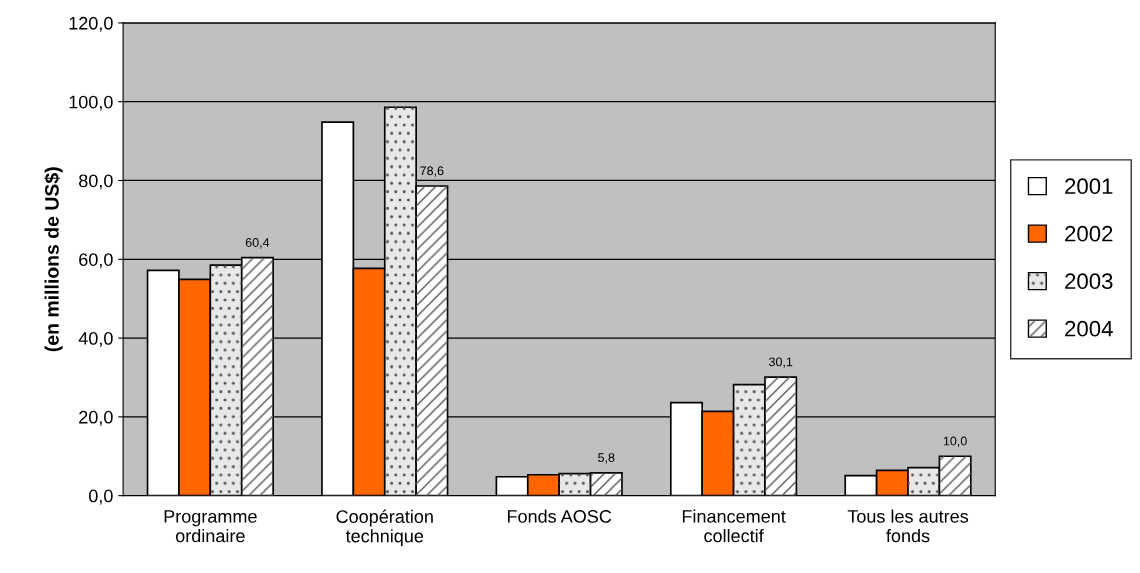 The image size is (1140, 573). What do you see at coordinates (432, 171) in the screenshot?
I see `data-label: 78,6` at bounding box center [432, 171].